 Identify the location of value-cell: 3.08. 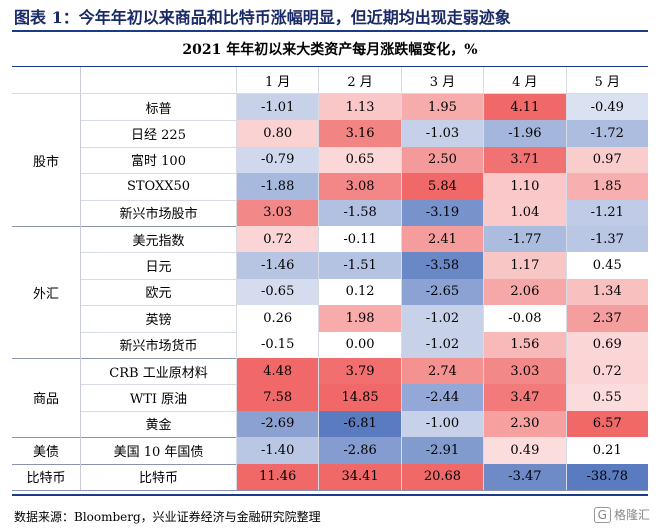
(359, 186).